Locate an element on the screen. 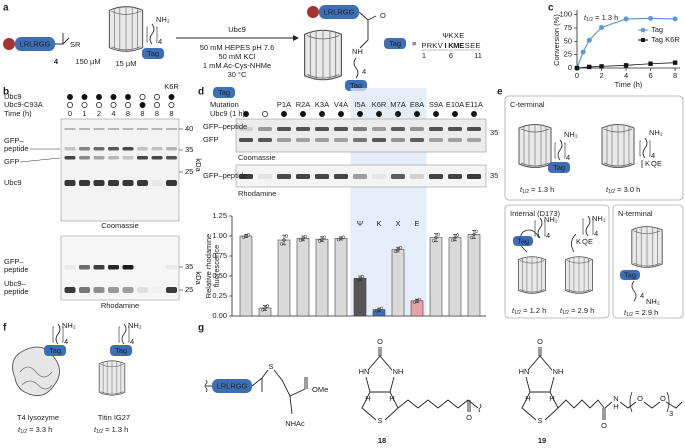 The image size is (685, 448). category-label: I5A is located at coordinates (359, 104).